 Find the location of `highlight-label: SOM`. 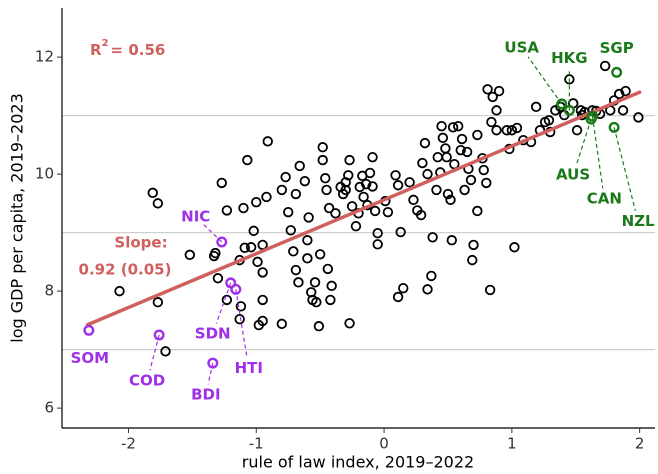

highlight-label: SOM is located at coordinates (90, 358).